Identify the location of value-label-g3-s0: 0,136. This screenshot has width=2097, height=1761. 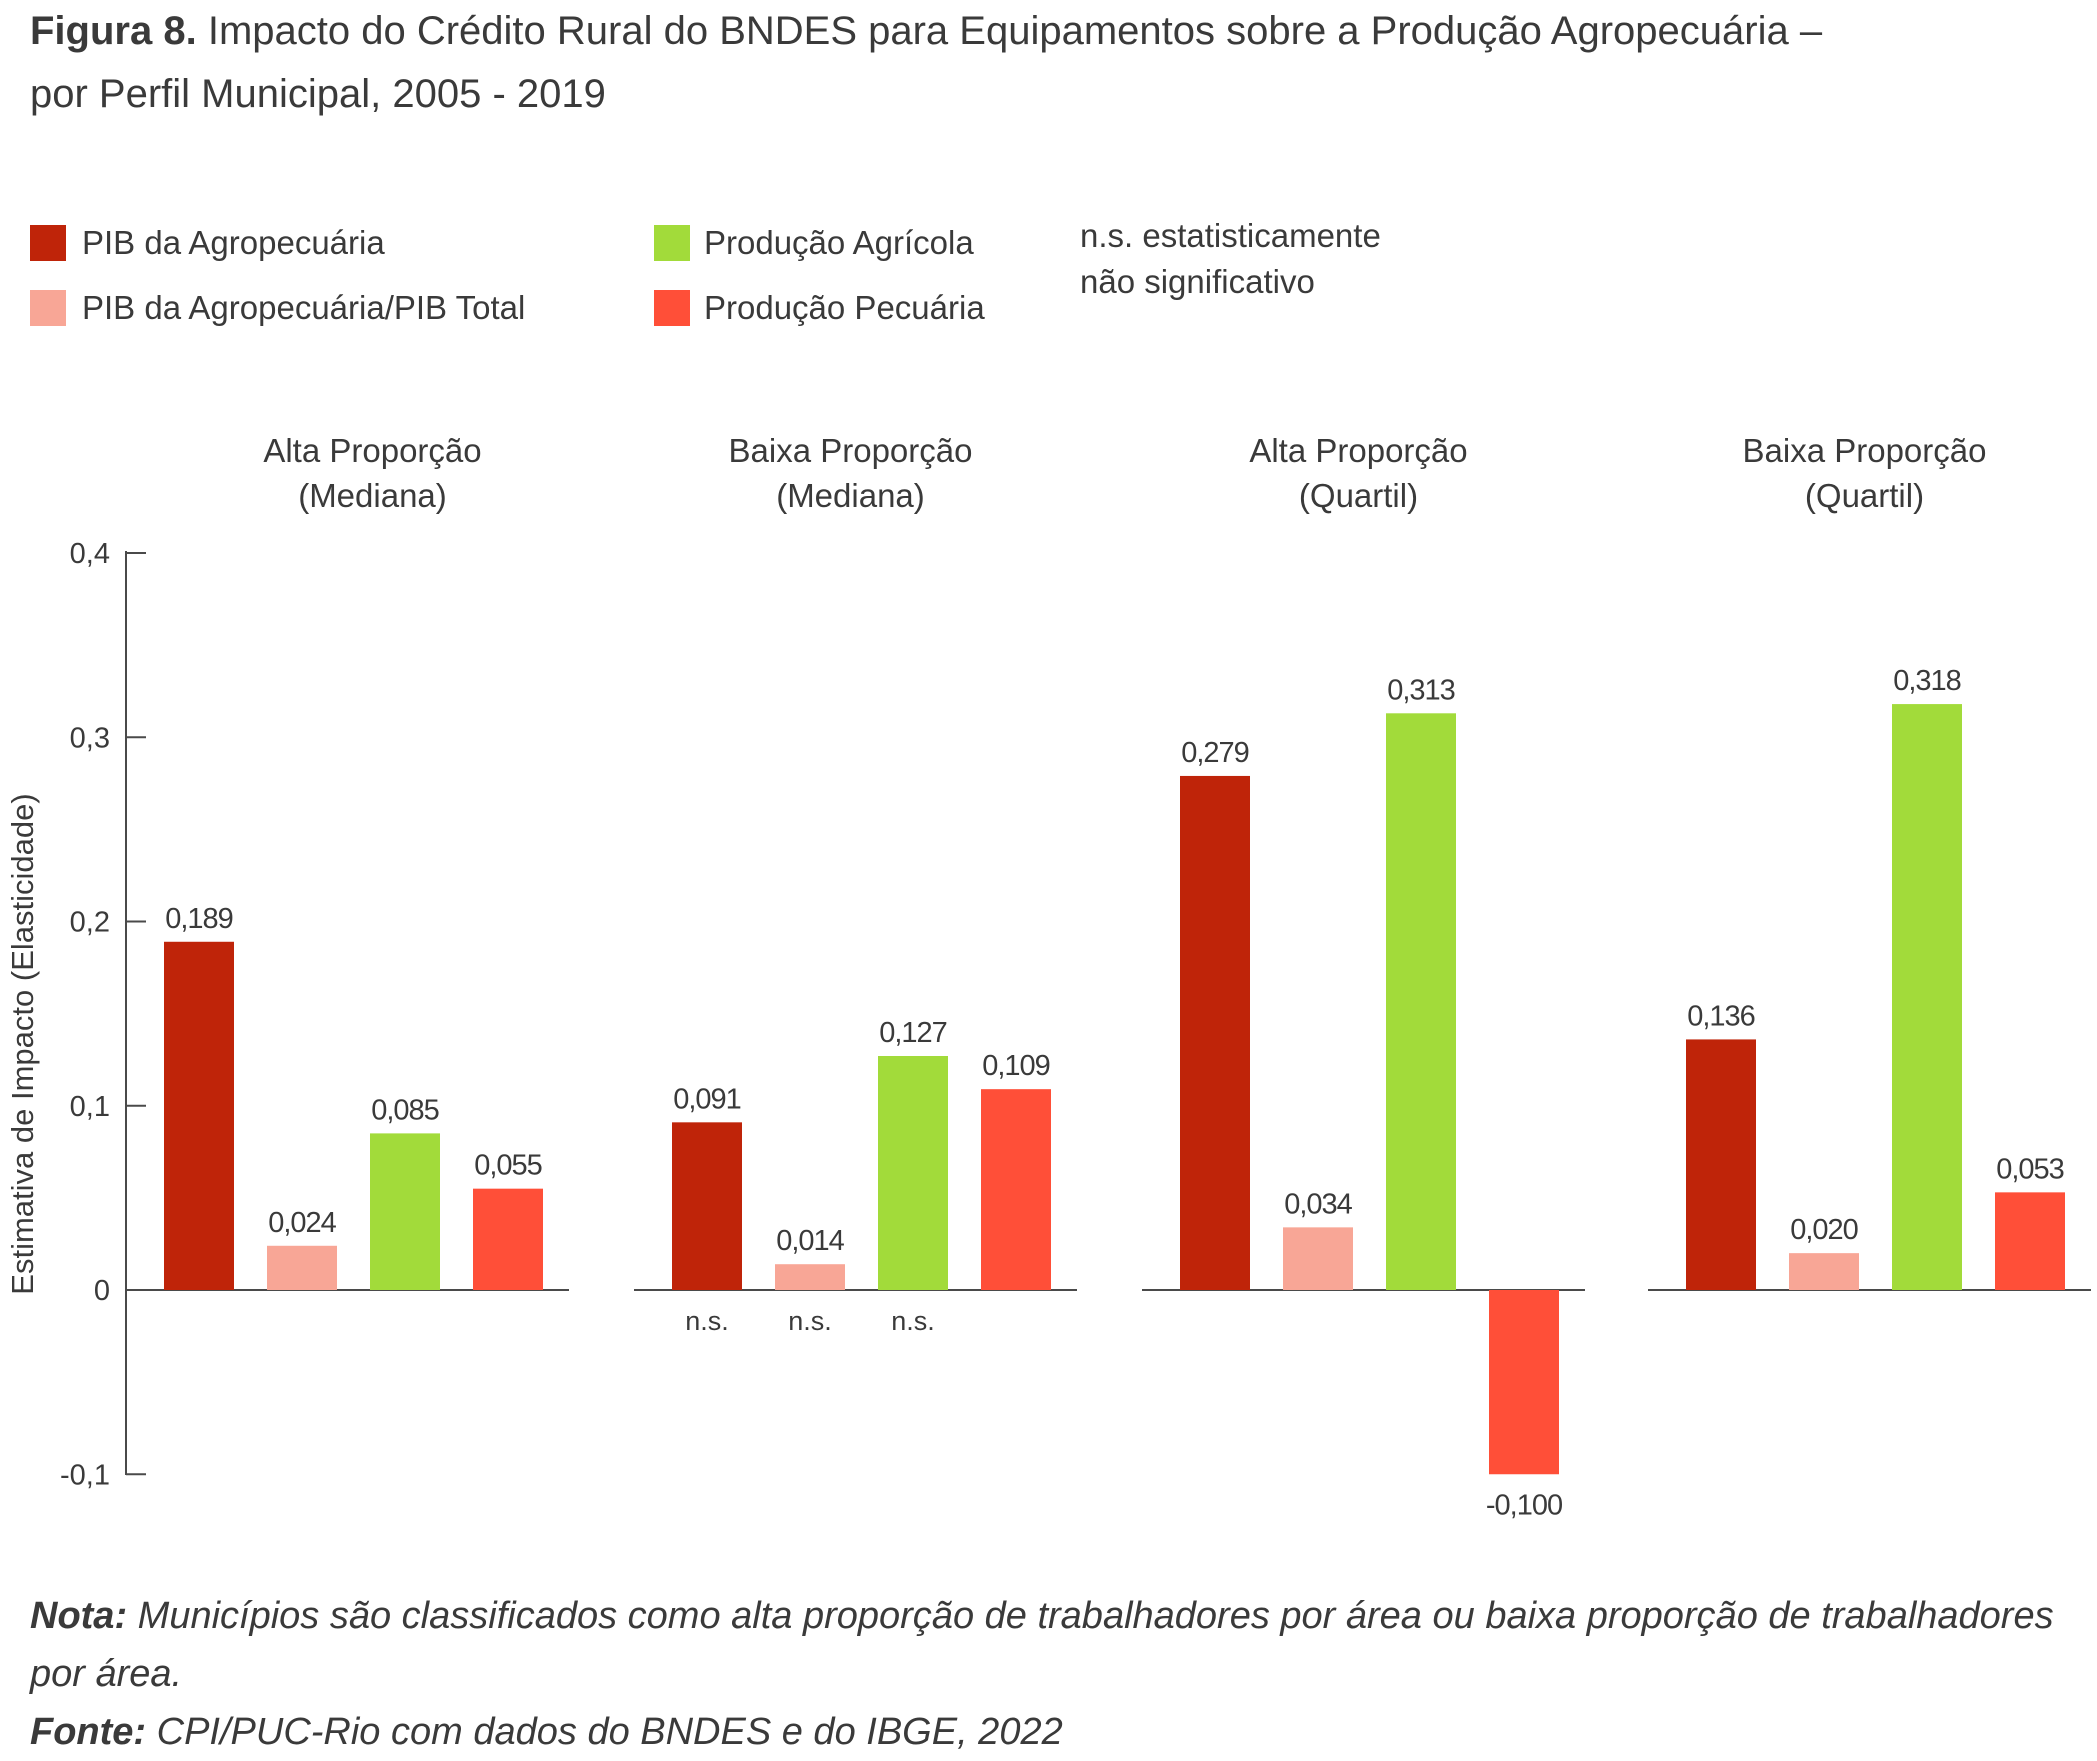
(1721, 1016).